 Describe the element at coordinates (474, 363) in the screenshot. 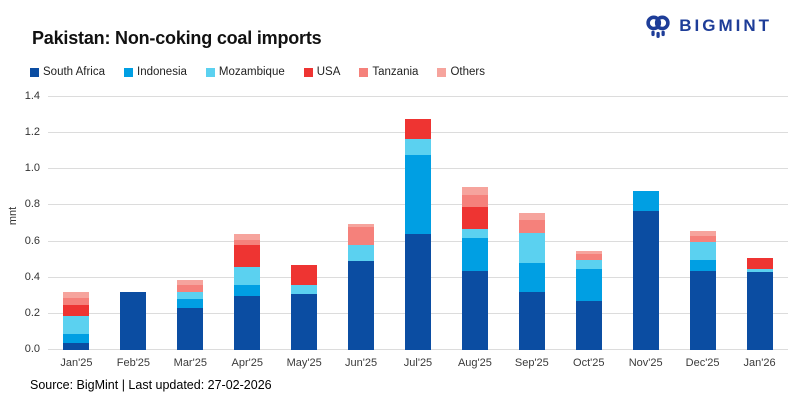

I see `x-tick-label: Aug'25` at that location.